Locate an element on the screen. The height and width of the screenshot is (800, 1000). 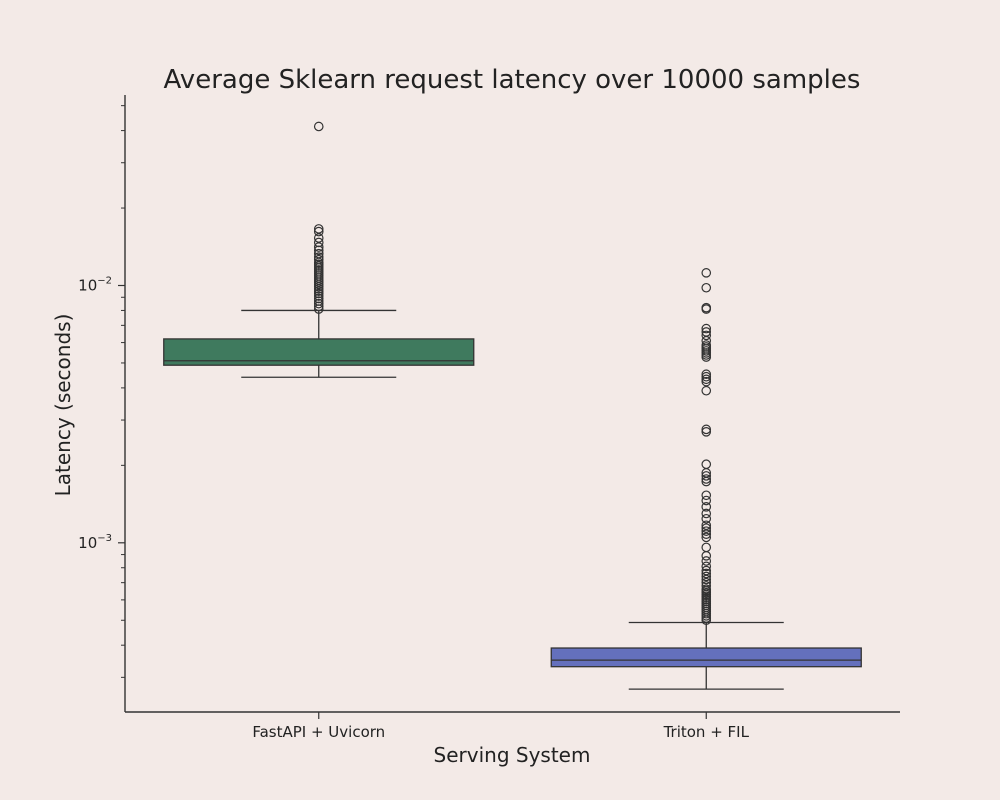
y-tick-label: 10⁻³ is located at coordinates (95, 542).